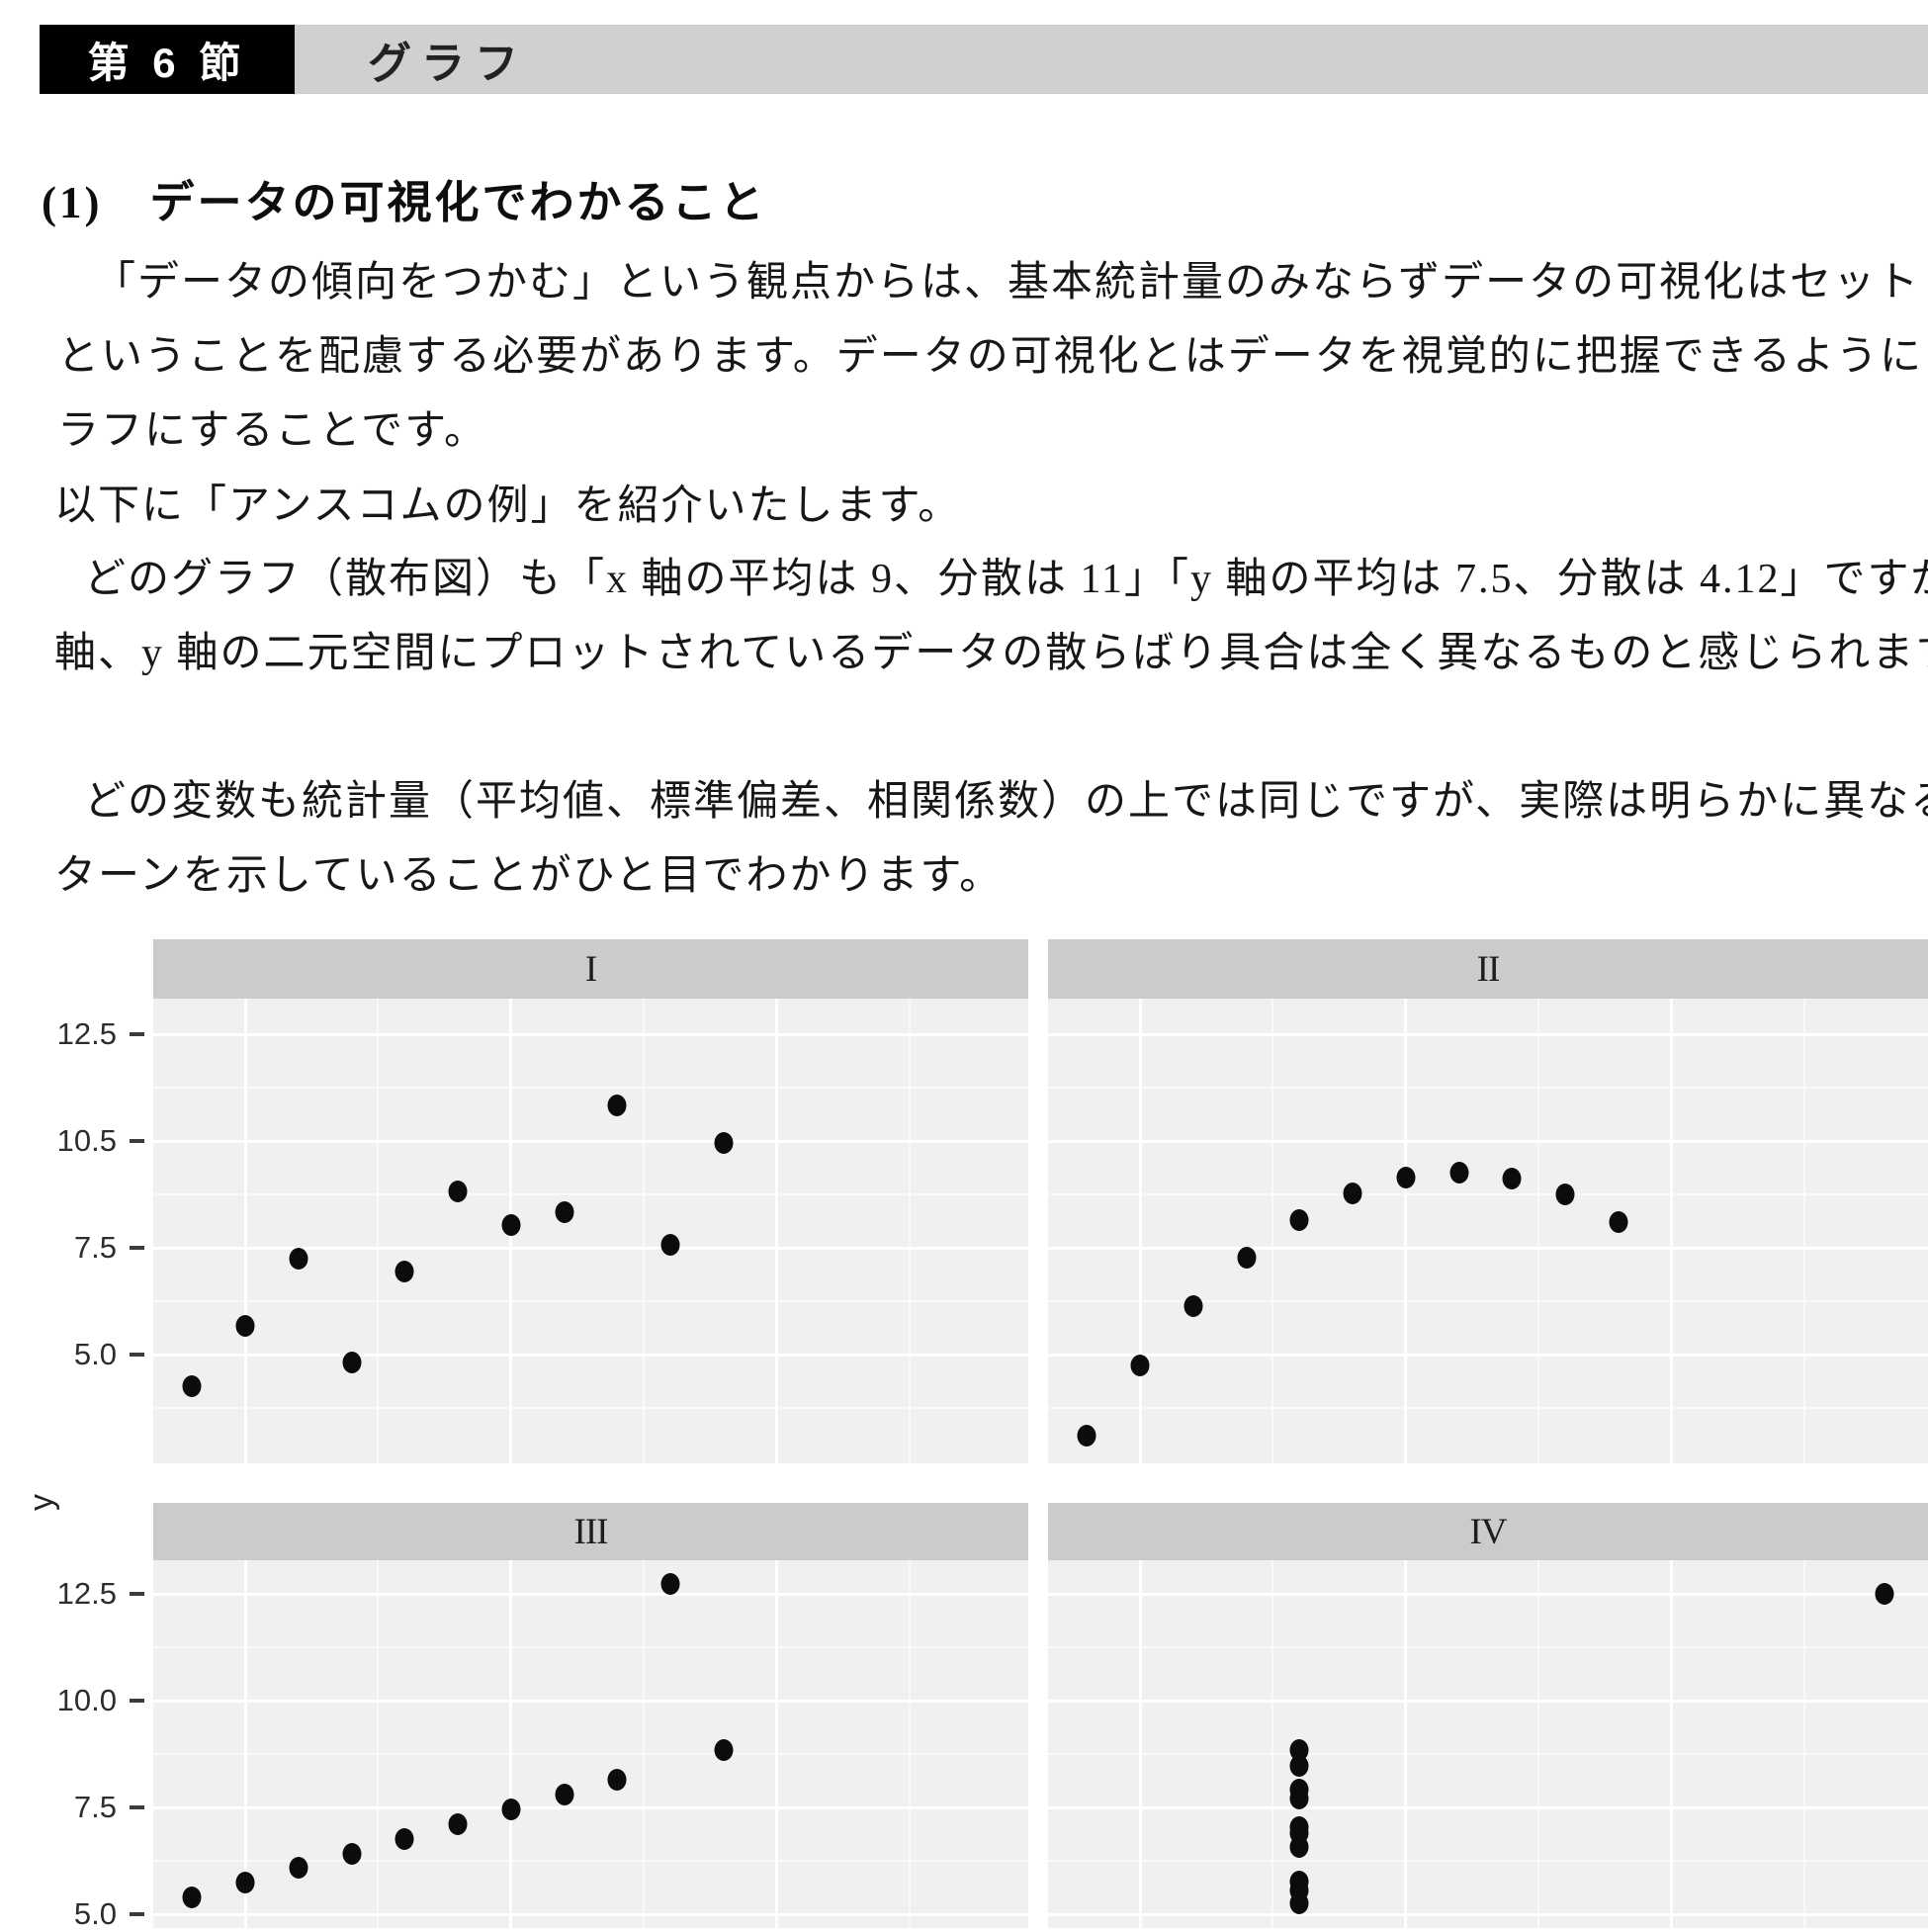 This screenshot has height=1932, width=1928. What do you see at coordinates (590, 1231) in the screenshot?
I see `facet-plot-I` at bounding box center [590, 1231].